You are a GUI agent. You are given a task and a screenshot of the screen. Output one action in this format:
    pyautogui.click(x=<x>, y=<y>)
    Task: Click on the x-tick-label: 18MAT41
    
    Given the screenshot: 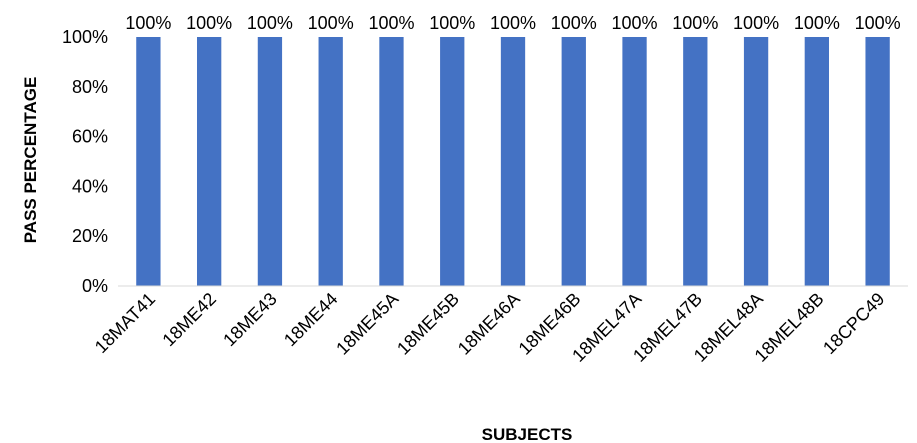 What is the action you would take?
    pyautogui.click(x=125, y=323)
    